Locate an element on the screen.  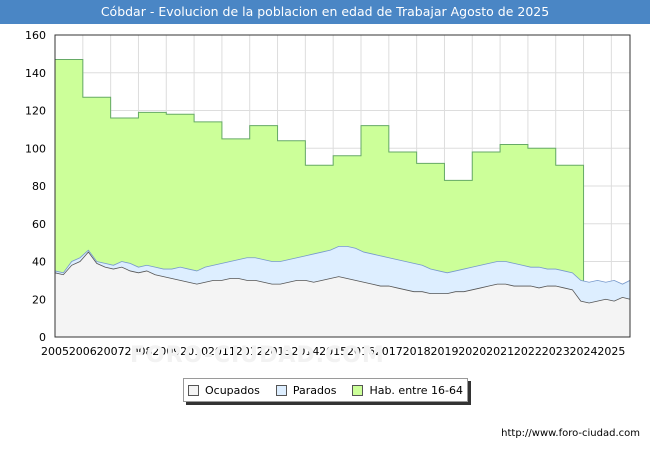
watermark: FORO-CIUDAD.COM is located at coordinates (257, 355).